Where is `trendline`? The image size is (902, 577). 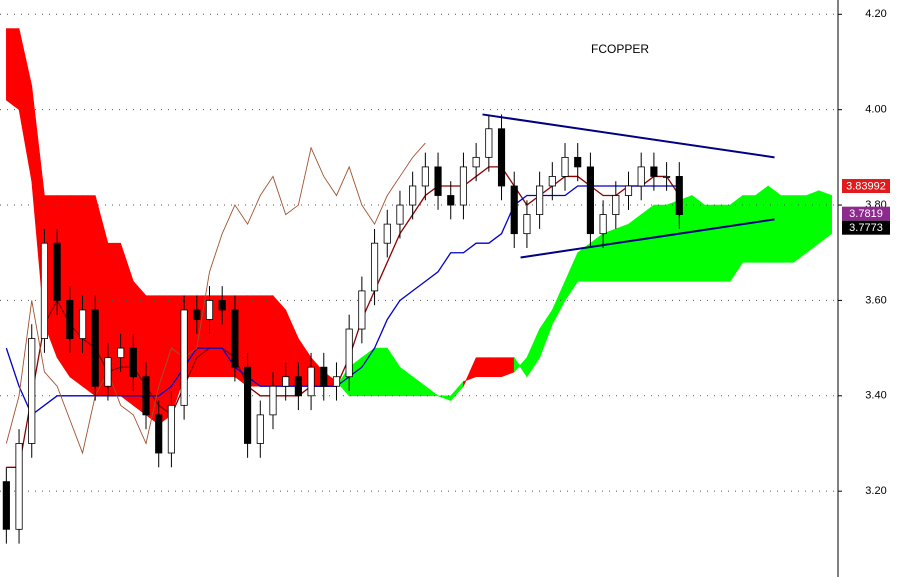
trendline is located at coordinates (628, 136).